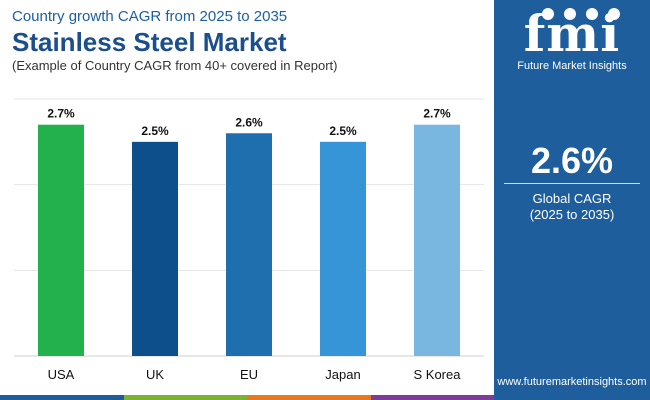  What do you see at coordinates (548, 14) in the screenshot?
I see `bar-chart-icon` at bounding box center [548, 14].